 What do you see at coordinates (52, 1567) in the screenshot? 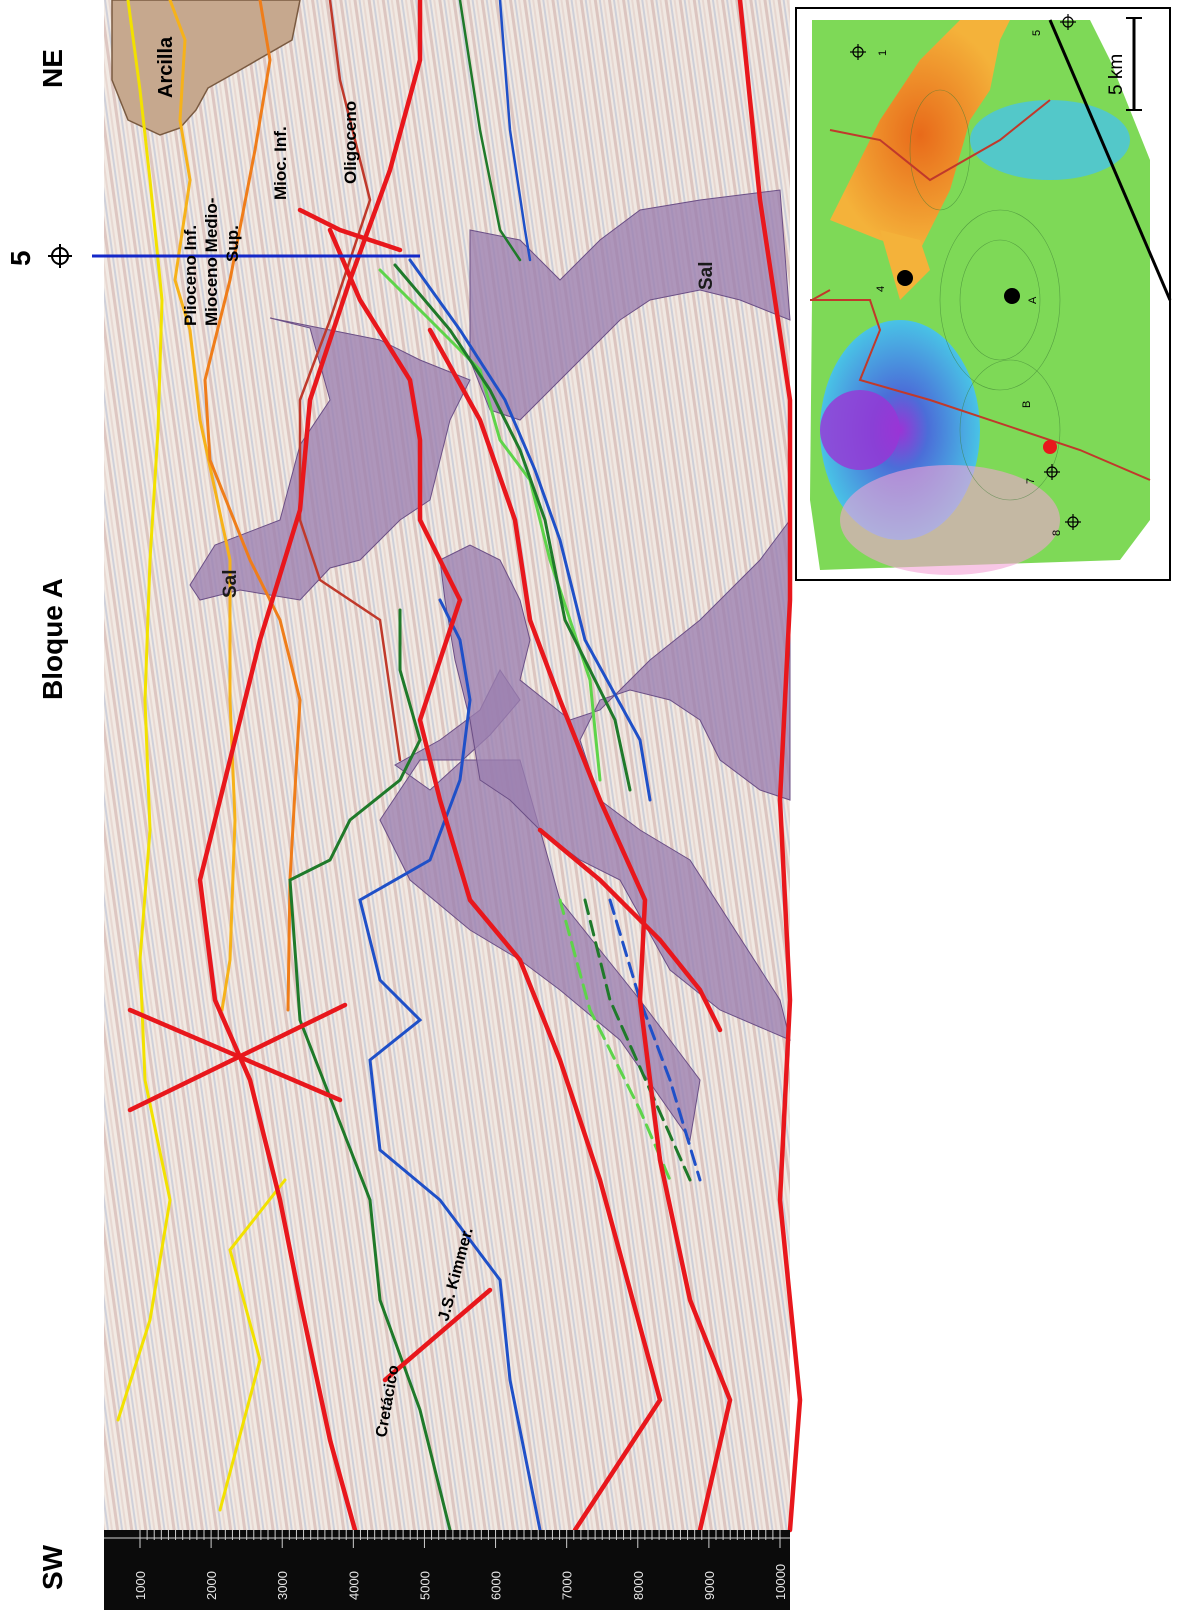
I see `label-sw: SW` at bounding box center [52, 1567].